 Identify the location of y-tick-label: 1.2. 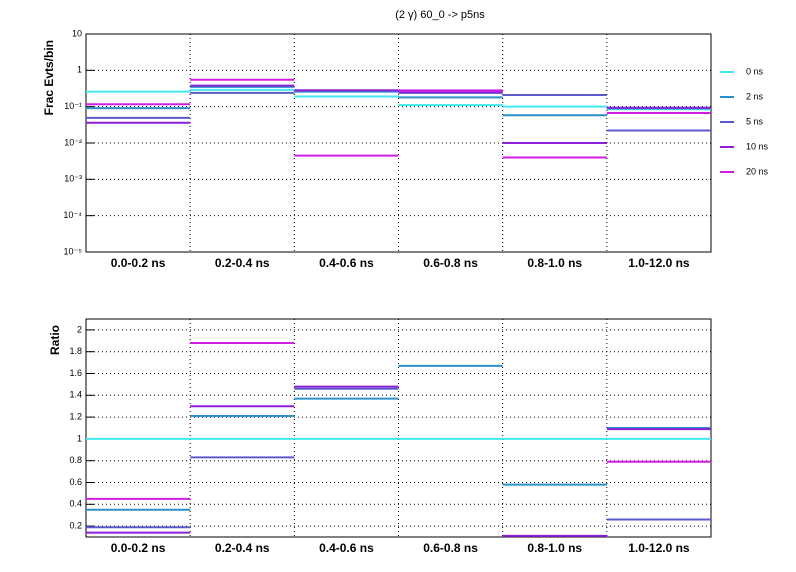
(75, 416).